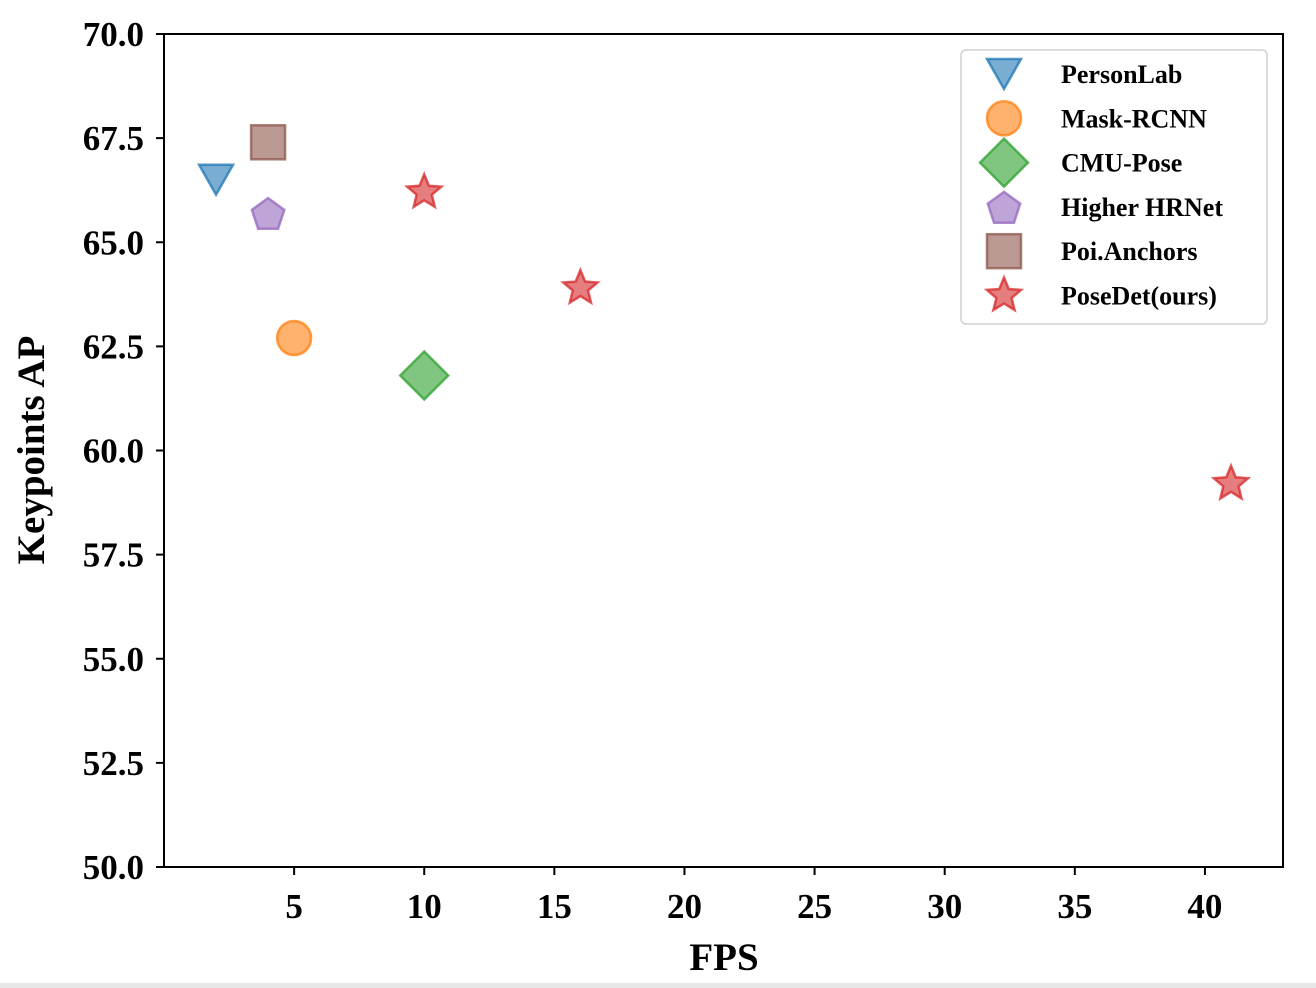 Image resolution: width=1316 pixels, height=988 pixels. Describe the element at coordinates (1204, 906) in the screenshot. I see `x-tick-label: 40` at that location.